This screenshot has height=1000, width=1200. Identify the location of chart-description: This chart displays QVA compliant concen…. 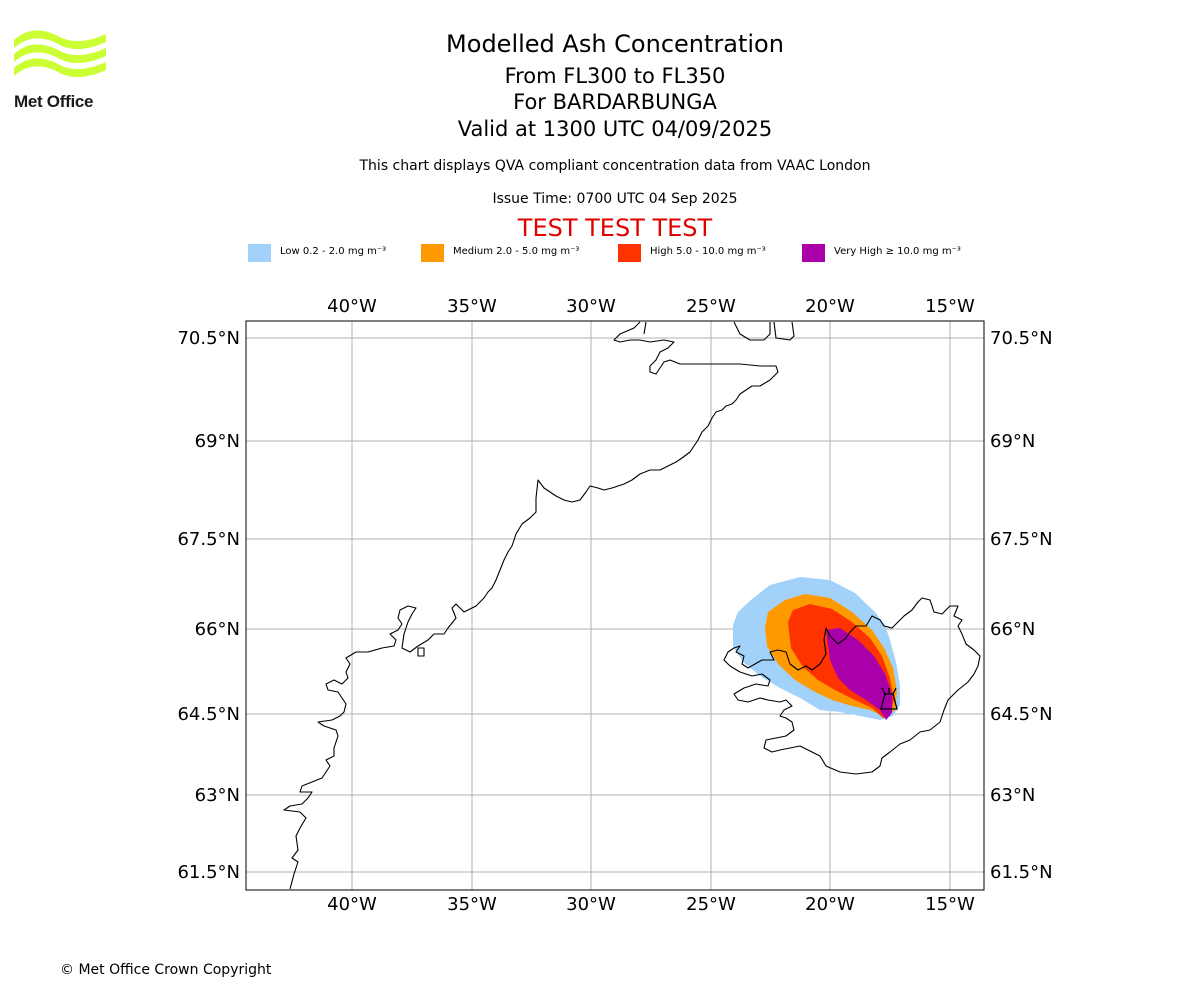
(615, 166).